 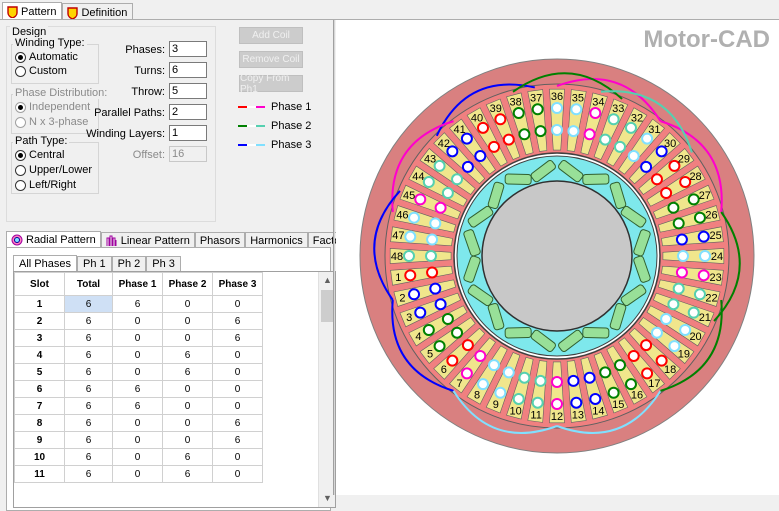 What do you see at coordinates (39, 284) in the screenshot?
I see `column-header: Slot` at bounding box center [39, 284].